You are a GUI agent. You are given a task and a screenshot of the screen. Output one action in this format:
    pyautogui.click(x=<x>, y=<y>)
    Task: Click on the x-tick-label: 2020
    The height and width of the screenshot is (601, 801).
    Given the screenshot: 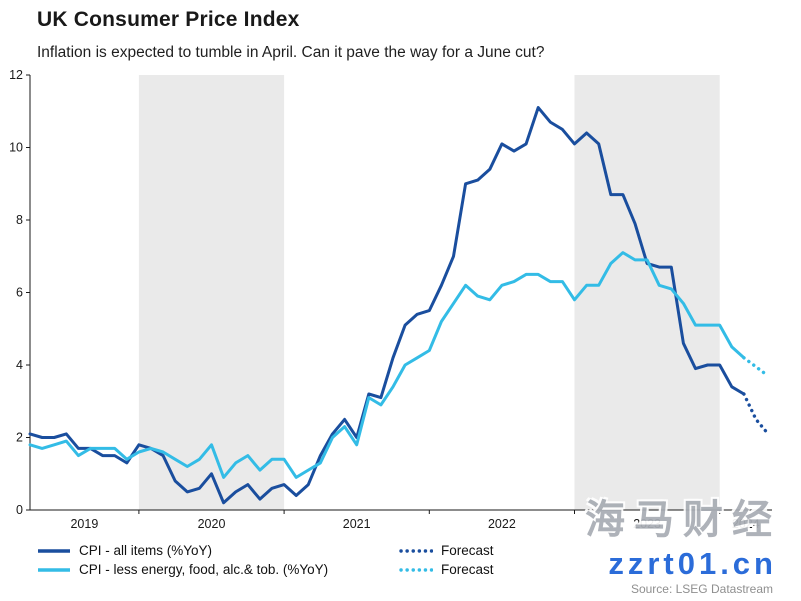 What is the action you would take?
    pyautogui.click(x=212, y=524)
    